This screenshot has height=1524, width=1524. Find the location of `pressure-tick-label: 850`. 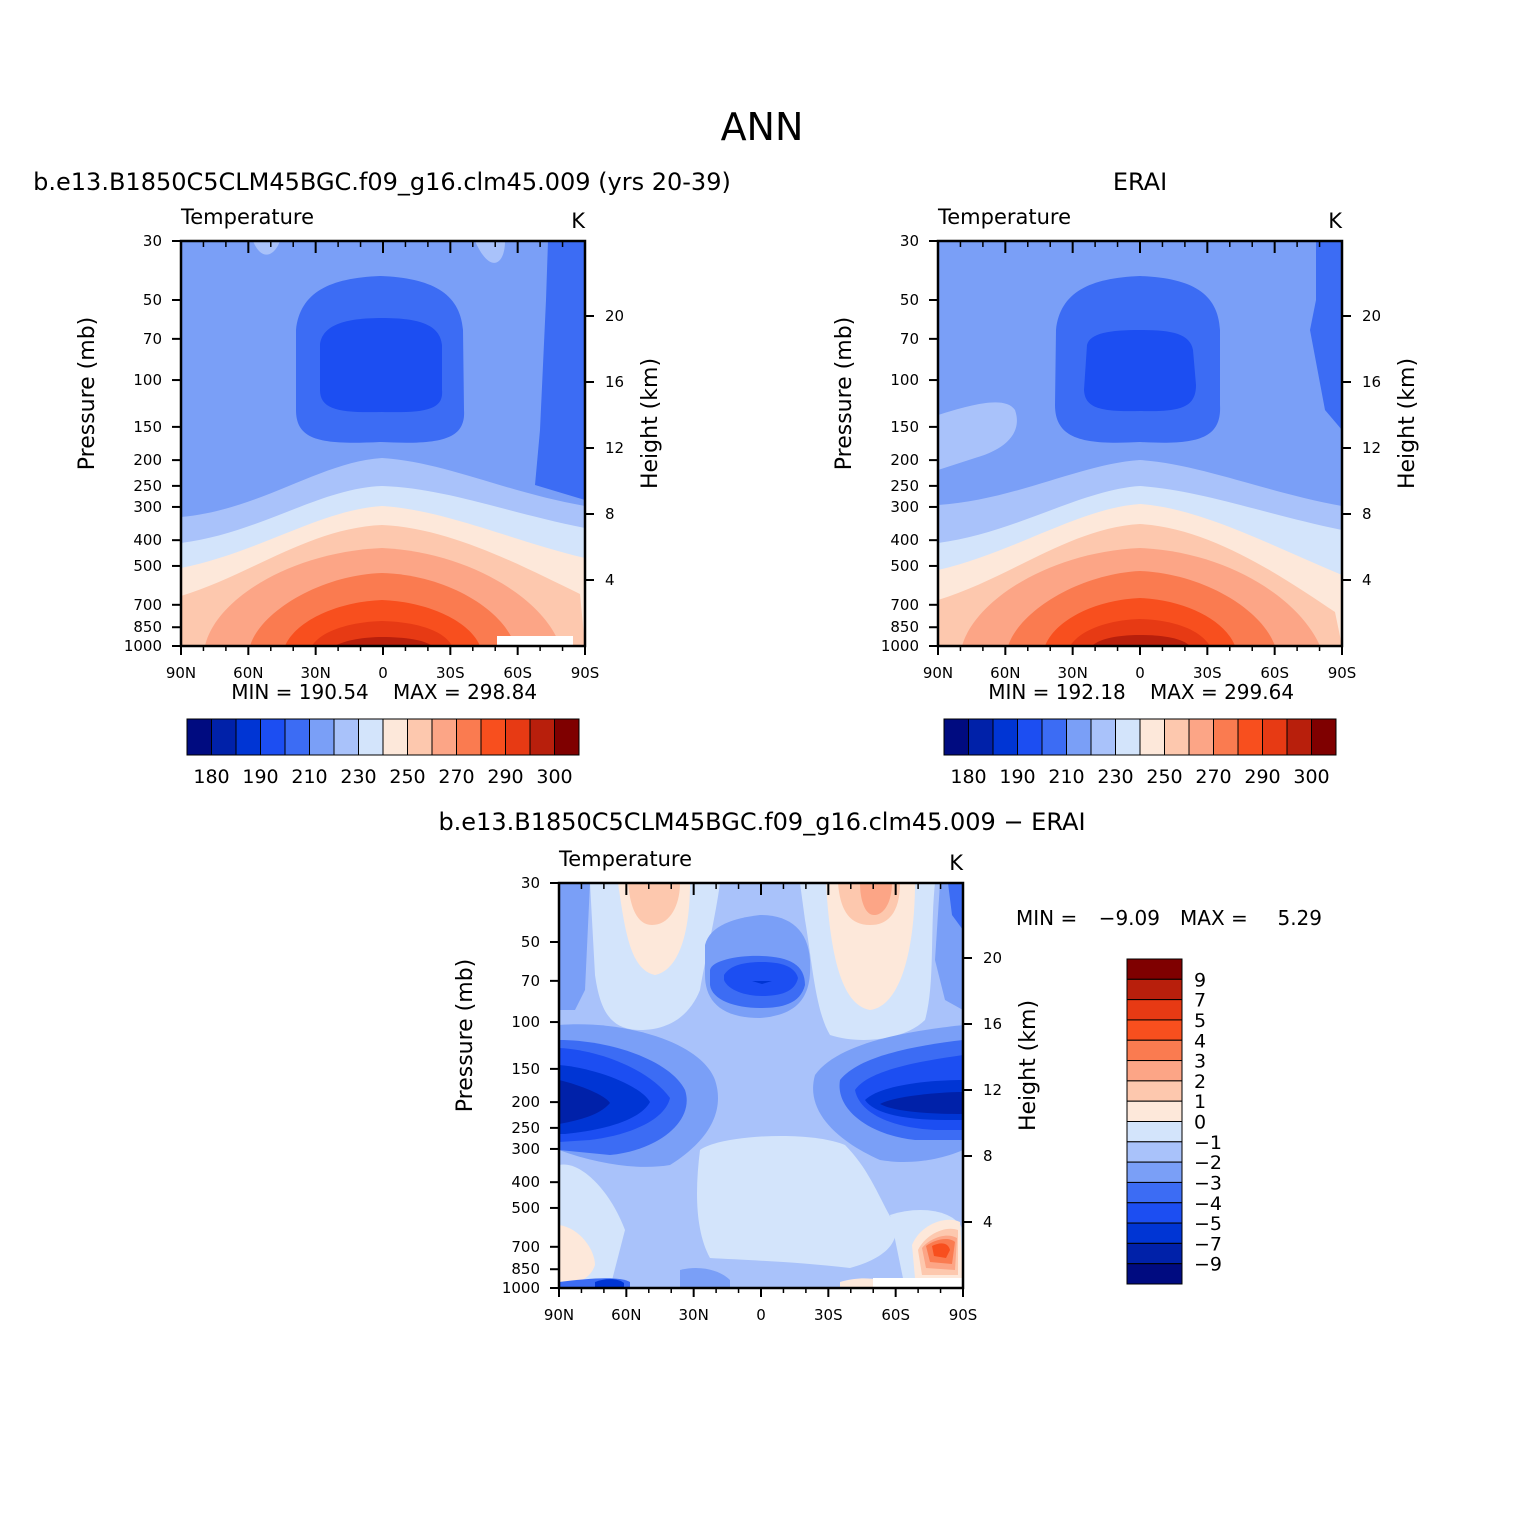

pressure-tick-label: 850 is located at coordinates (904, 627).